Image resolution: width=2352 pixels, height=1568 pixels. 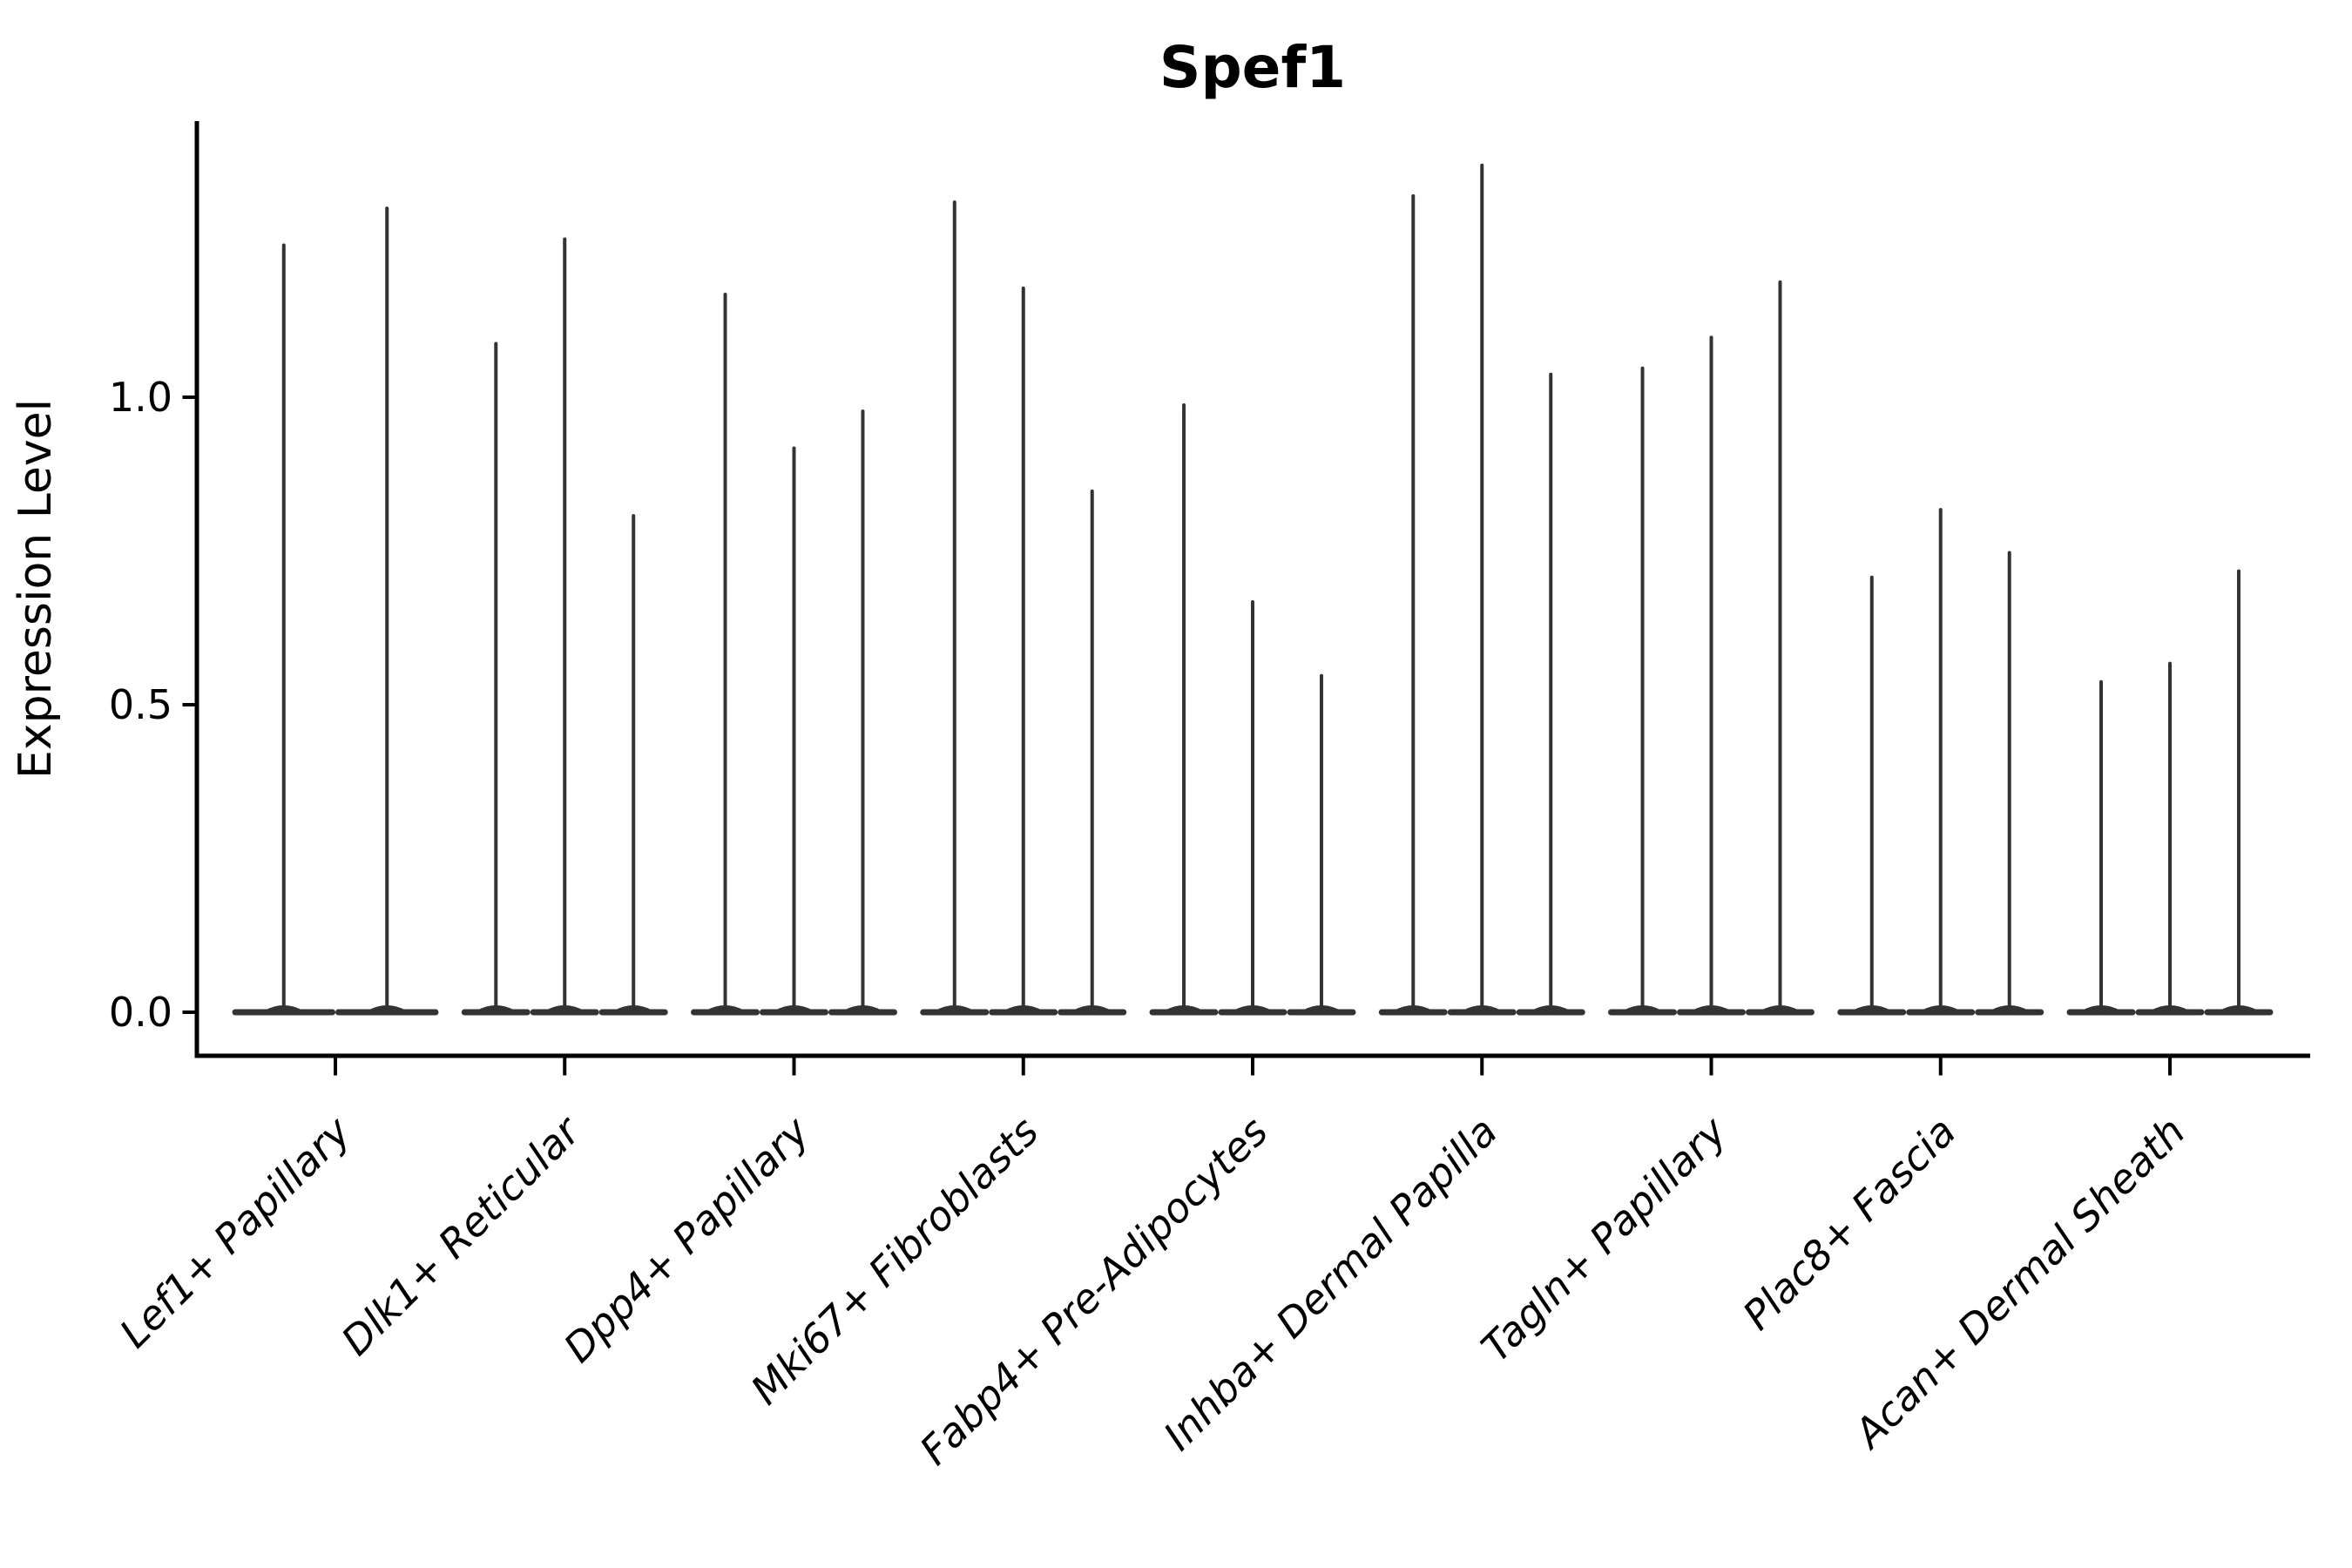 I want to click on x-tick-label: Tagln+ Papillary, so click(x=1604, y=1239).